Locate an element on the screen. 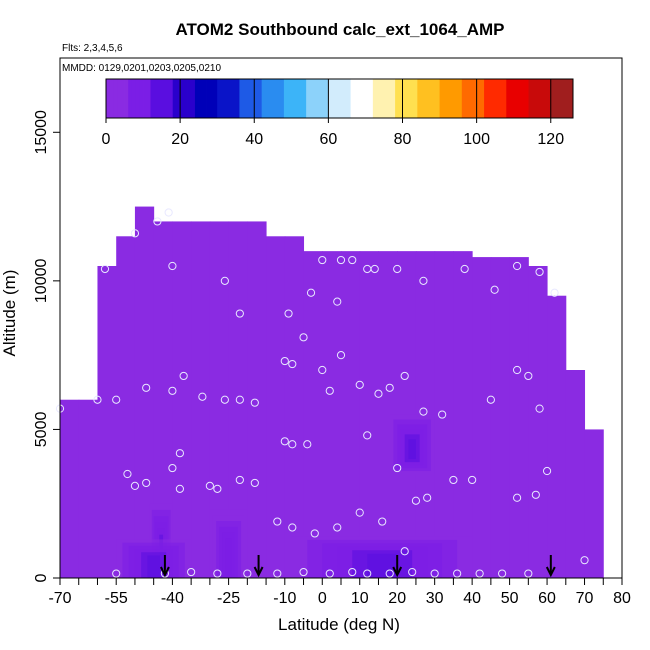 The width and height of the screenshot is (650, 650). arrow-head is located at coordinates (165, 572).